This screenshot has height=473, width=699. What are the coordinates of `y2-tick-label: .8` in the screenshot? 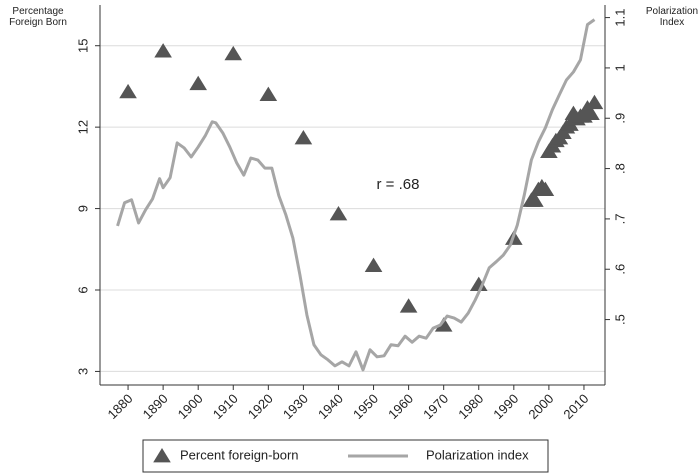 It's located at (619, 168).